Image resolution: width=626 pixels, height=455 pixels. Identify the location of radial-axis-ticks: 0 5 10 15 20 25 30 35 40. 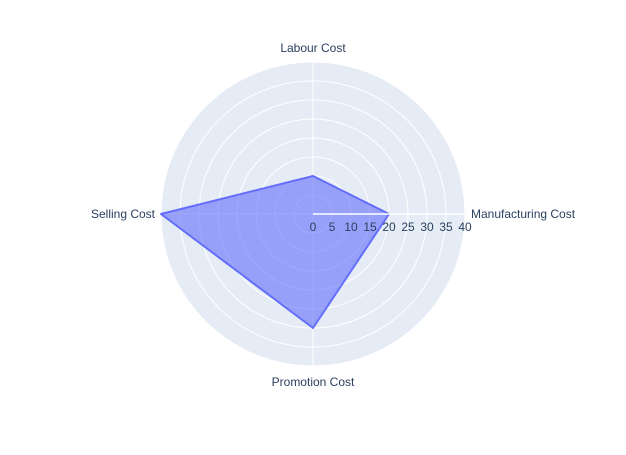
(391, 223).